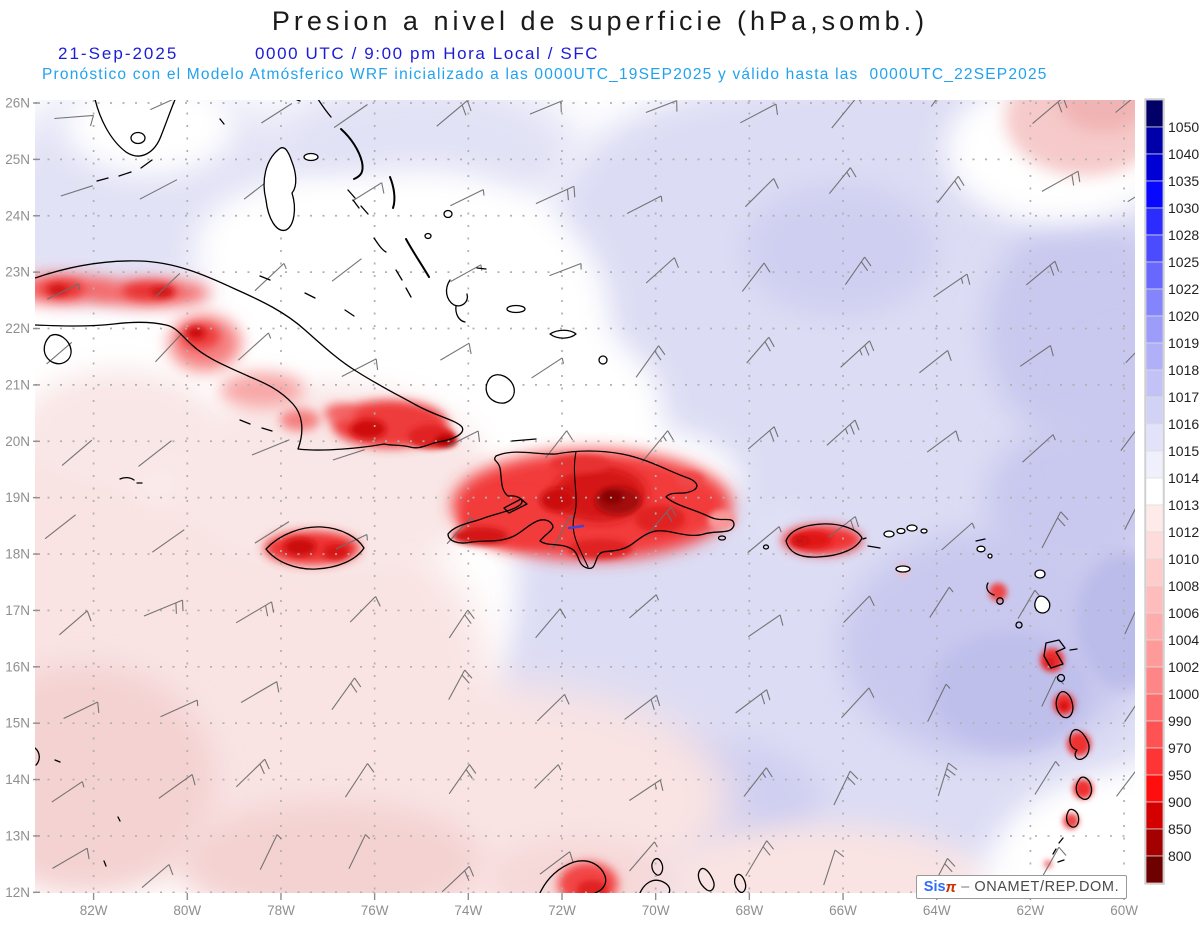 The width and height of the screenshot is (1200, 927). Describe the element at coordinates (78, 807) in the screenshot. I see `providencia-island` at that location.